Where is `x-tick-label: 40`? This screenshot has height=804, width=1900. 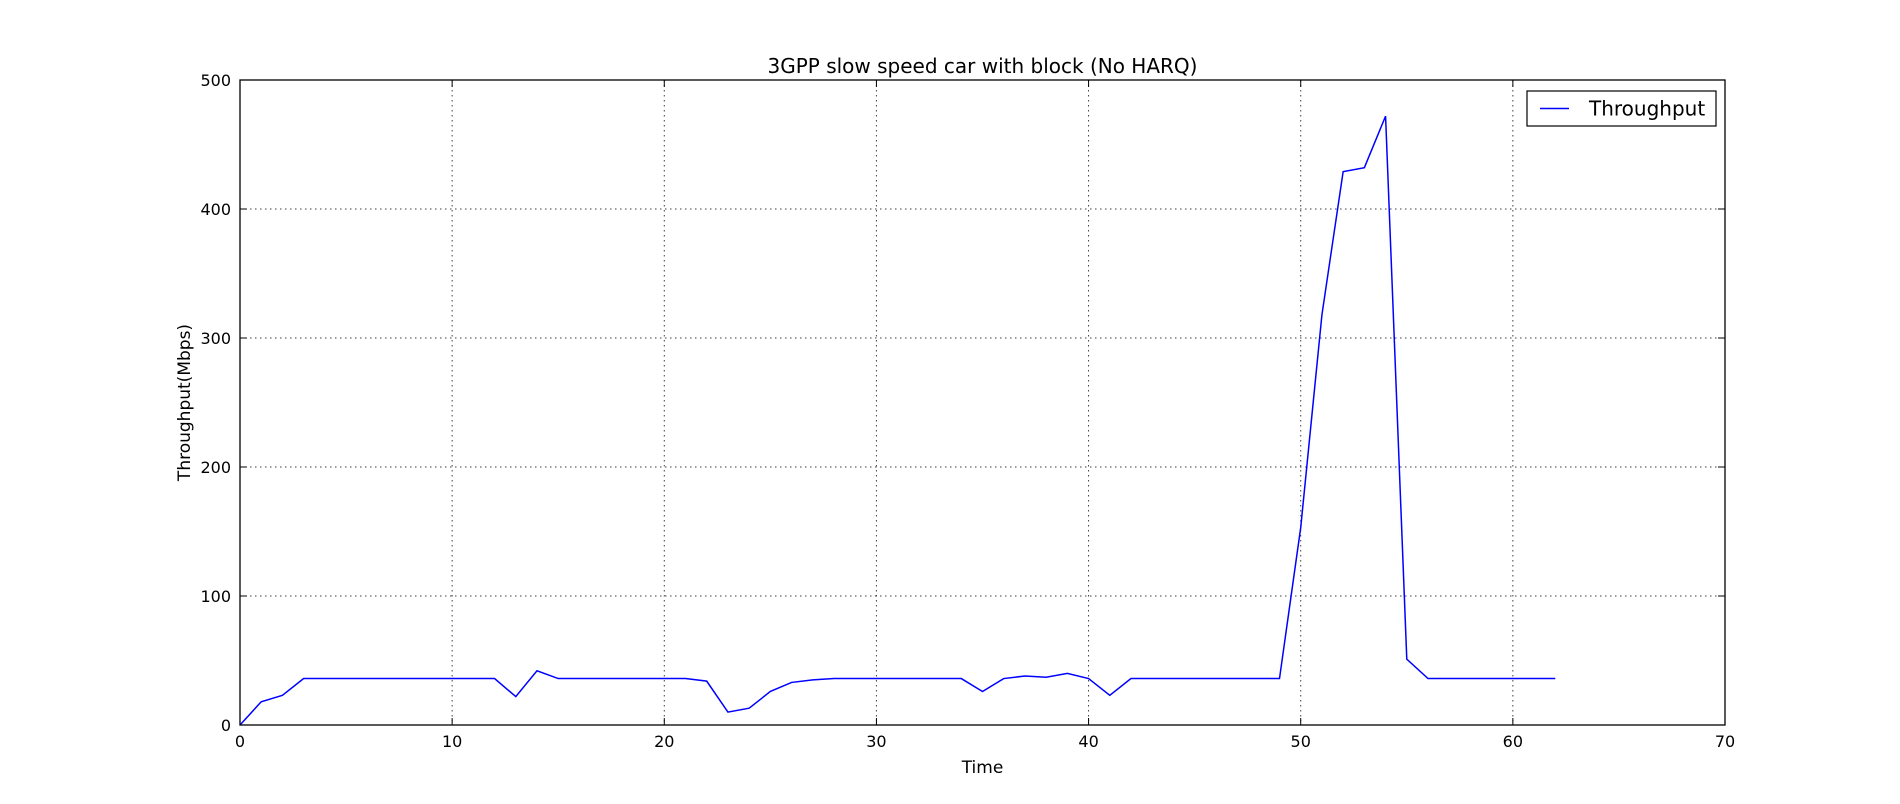
x-tick-label: 40 is located at coordinates (1088, 741).